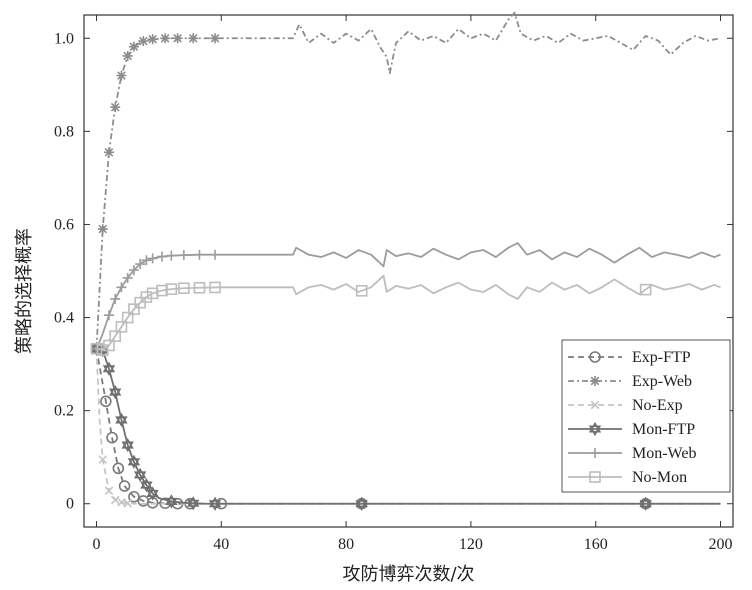 This screenshot has width=752, height=590. I want to click on legend-item: Exp-FTP, so click(629, 357).